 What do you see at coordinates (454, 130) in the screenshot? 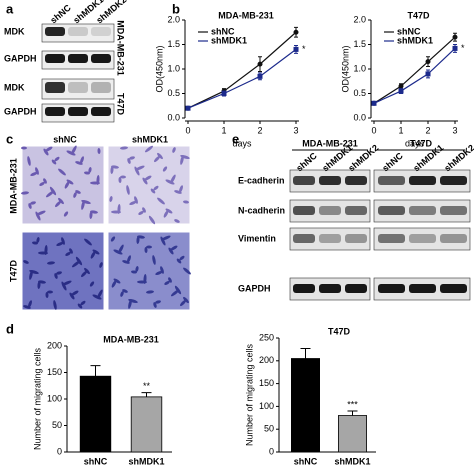
I see `x-tick-label: 3` at bounding box center [454, 130].